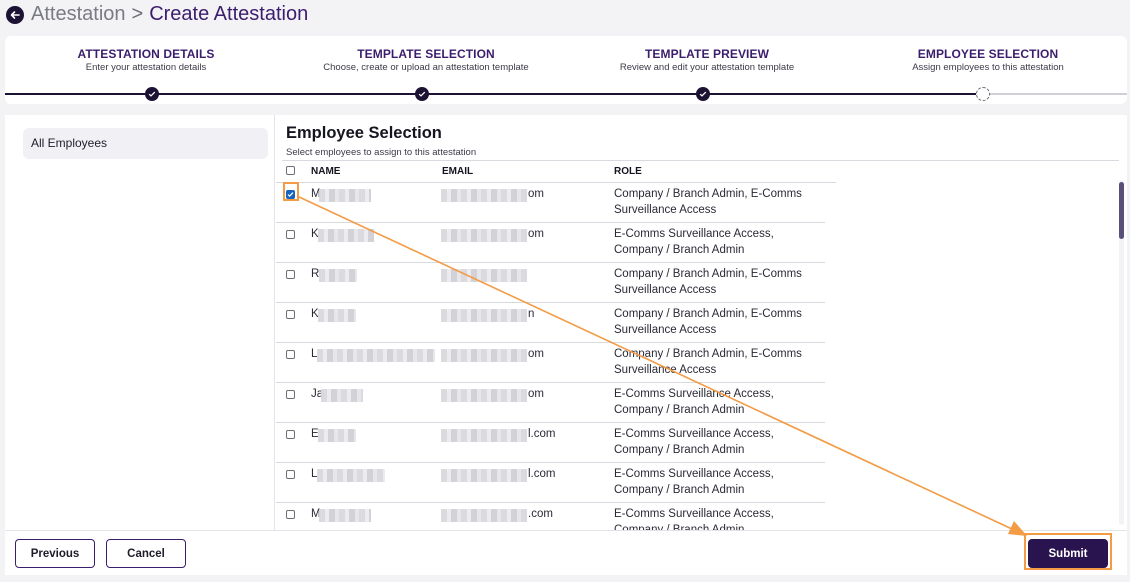  Describe the element at coordinates (316, 194) in the screenshot. I see `name-initial: M` at that location.